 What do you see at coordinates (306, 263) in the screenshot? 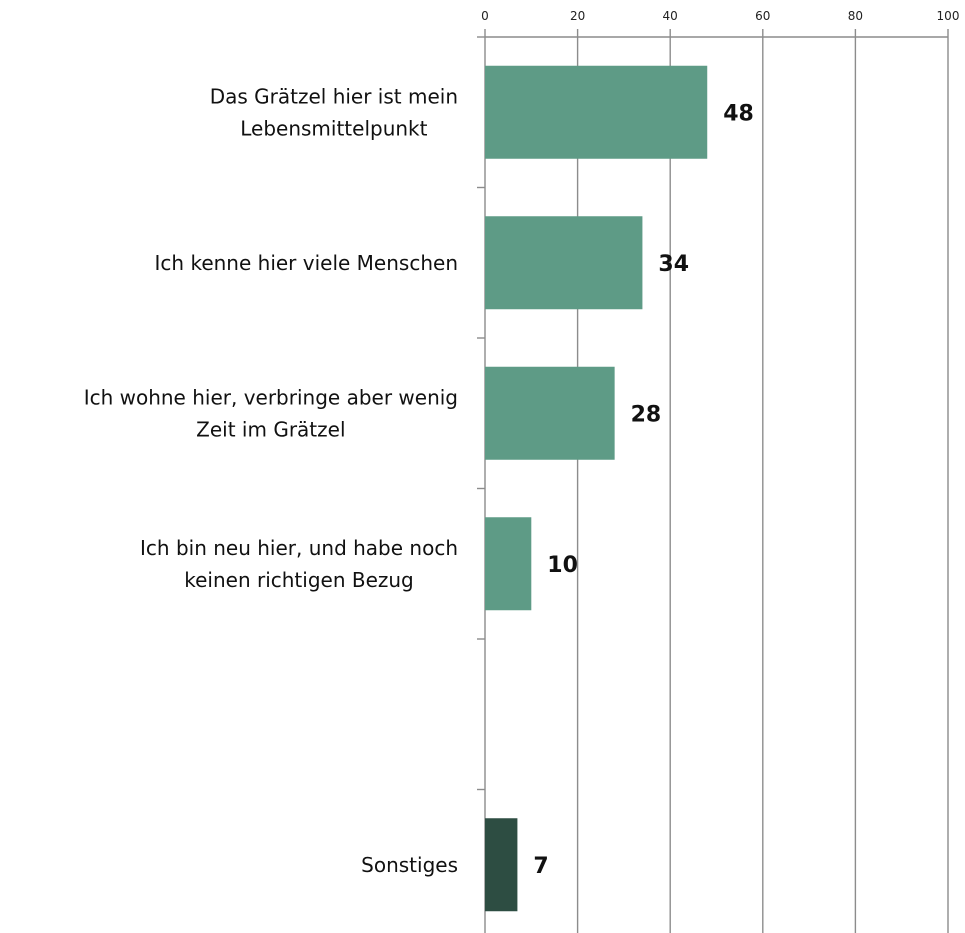
I see `category-label: Ich kenne hier viele Menschen` at bounding box center [306, 263].